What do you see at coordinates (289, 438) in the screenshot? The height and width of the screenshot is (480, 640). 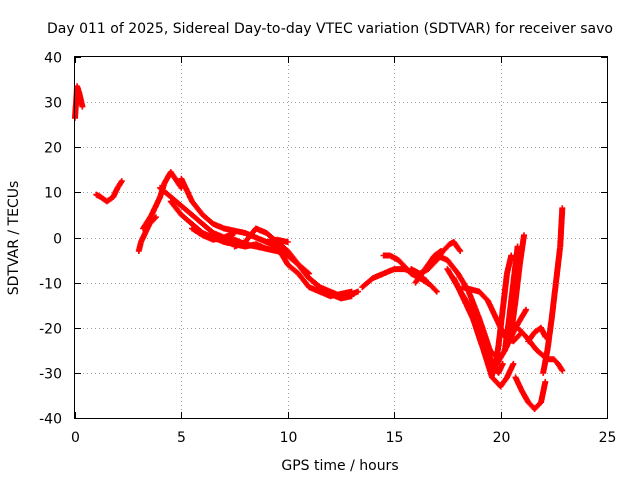 I see `x-tick-label: 10` at bounding box center [289, 438].